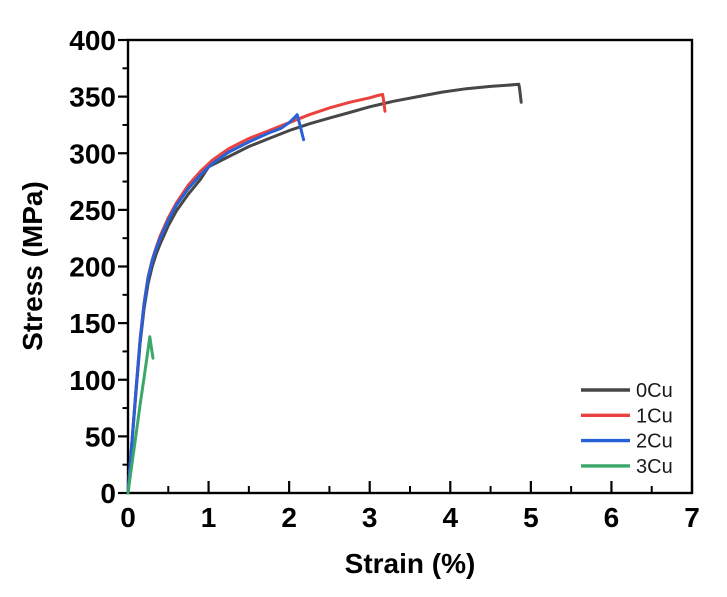 The image size is (727, 597). Describe the element at coordinates (370, 517) in the screenshot. I see `x-tick-label: 3` at that location.